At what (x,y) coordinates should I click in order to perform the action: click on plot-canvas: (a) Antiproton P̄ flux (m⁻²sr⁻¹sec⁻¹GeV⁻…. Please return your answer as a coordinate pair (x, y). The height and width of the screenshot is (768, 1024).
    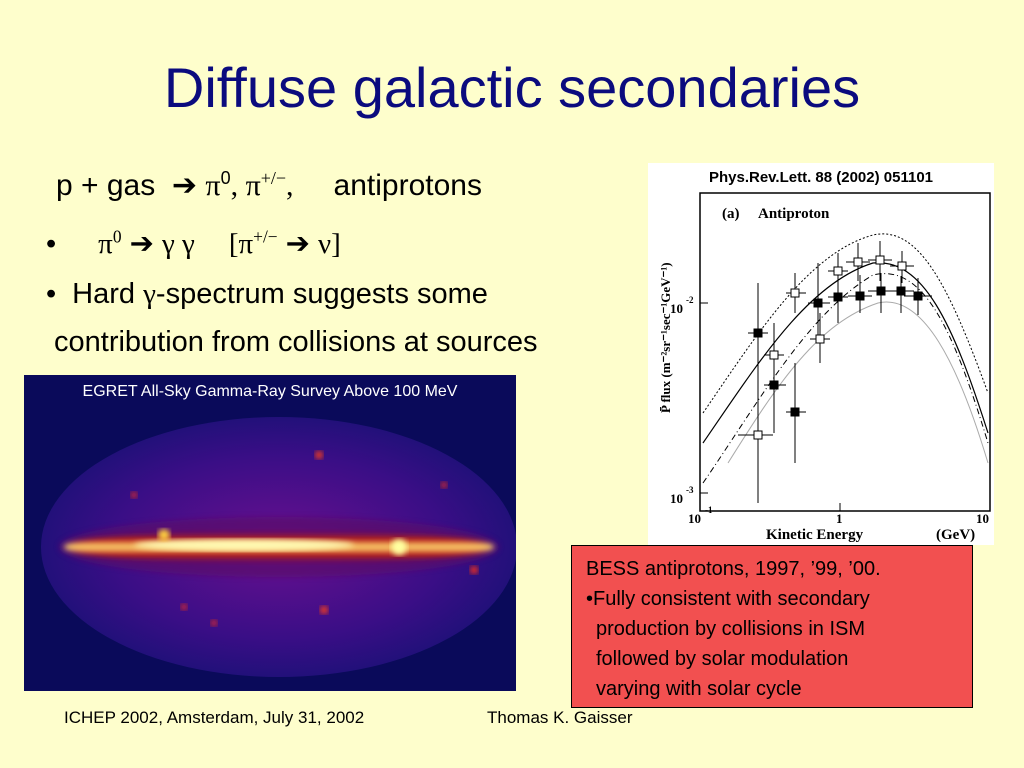
    Looking at the image, I should click on (824, 367).